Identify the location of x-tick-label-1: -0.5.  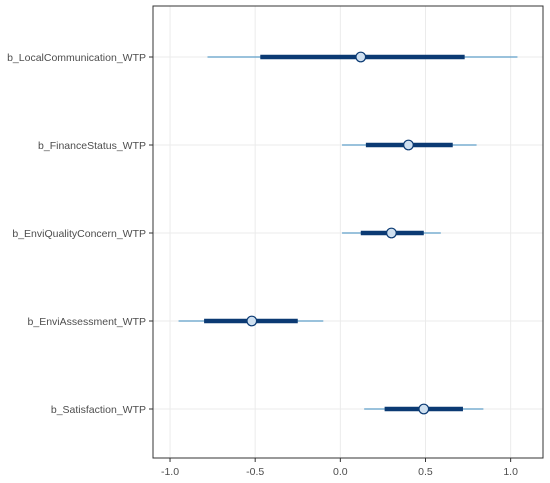
(255, 472).